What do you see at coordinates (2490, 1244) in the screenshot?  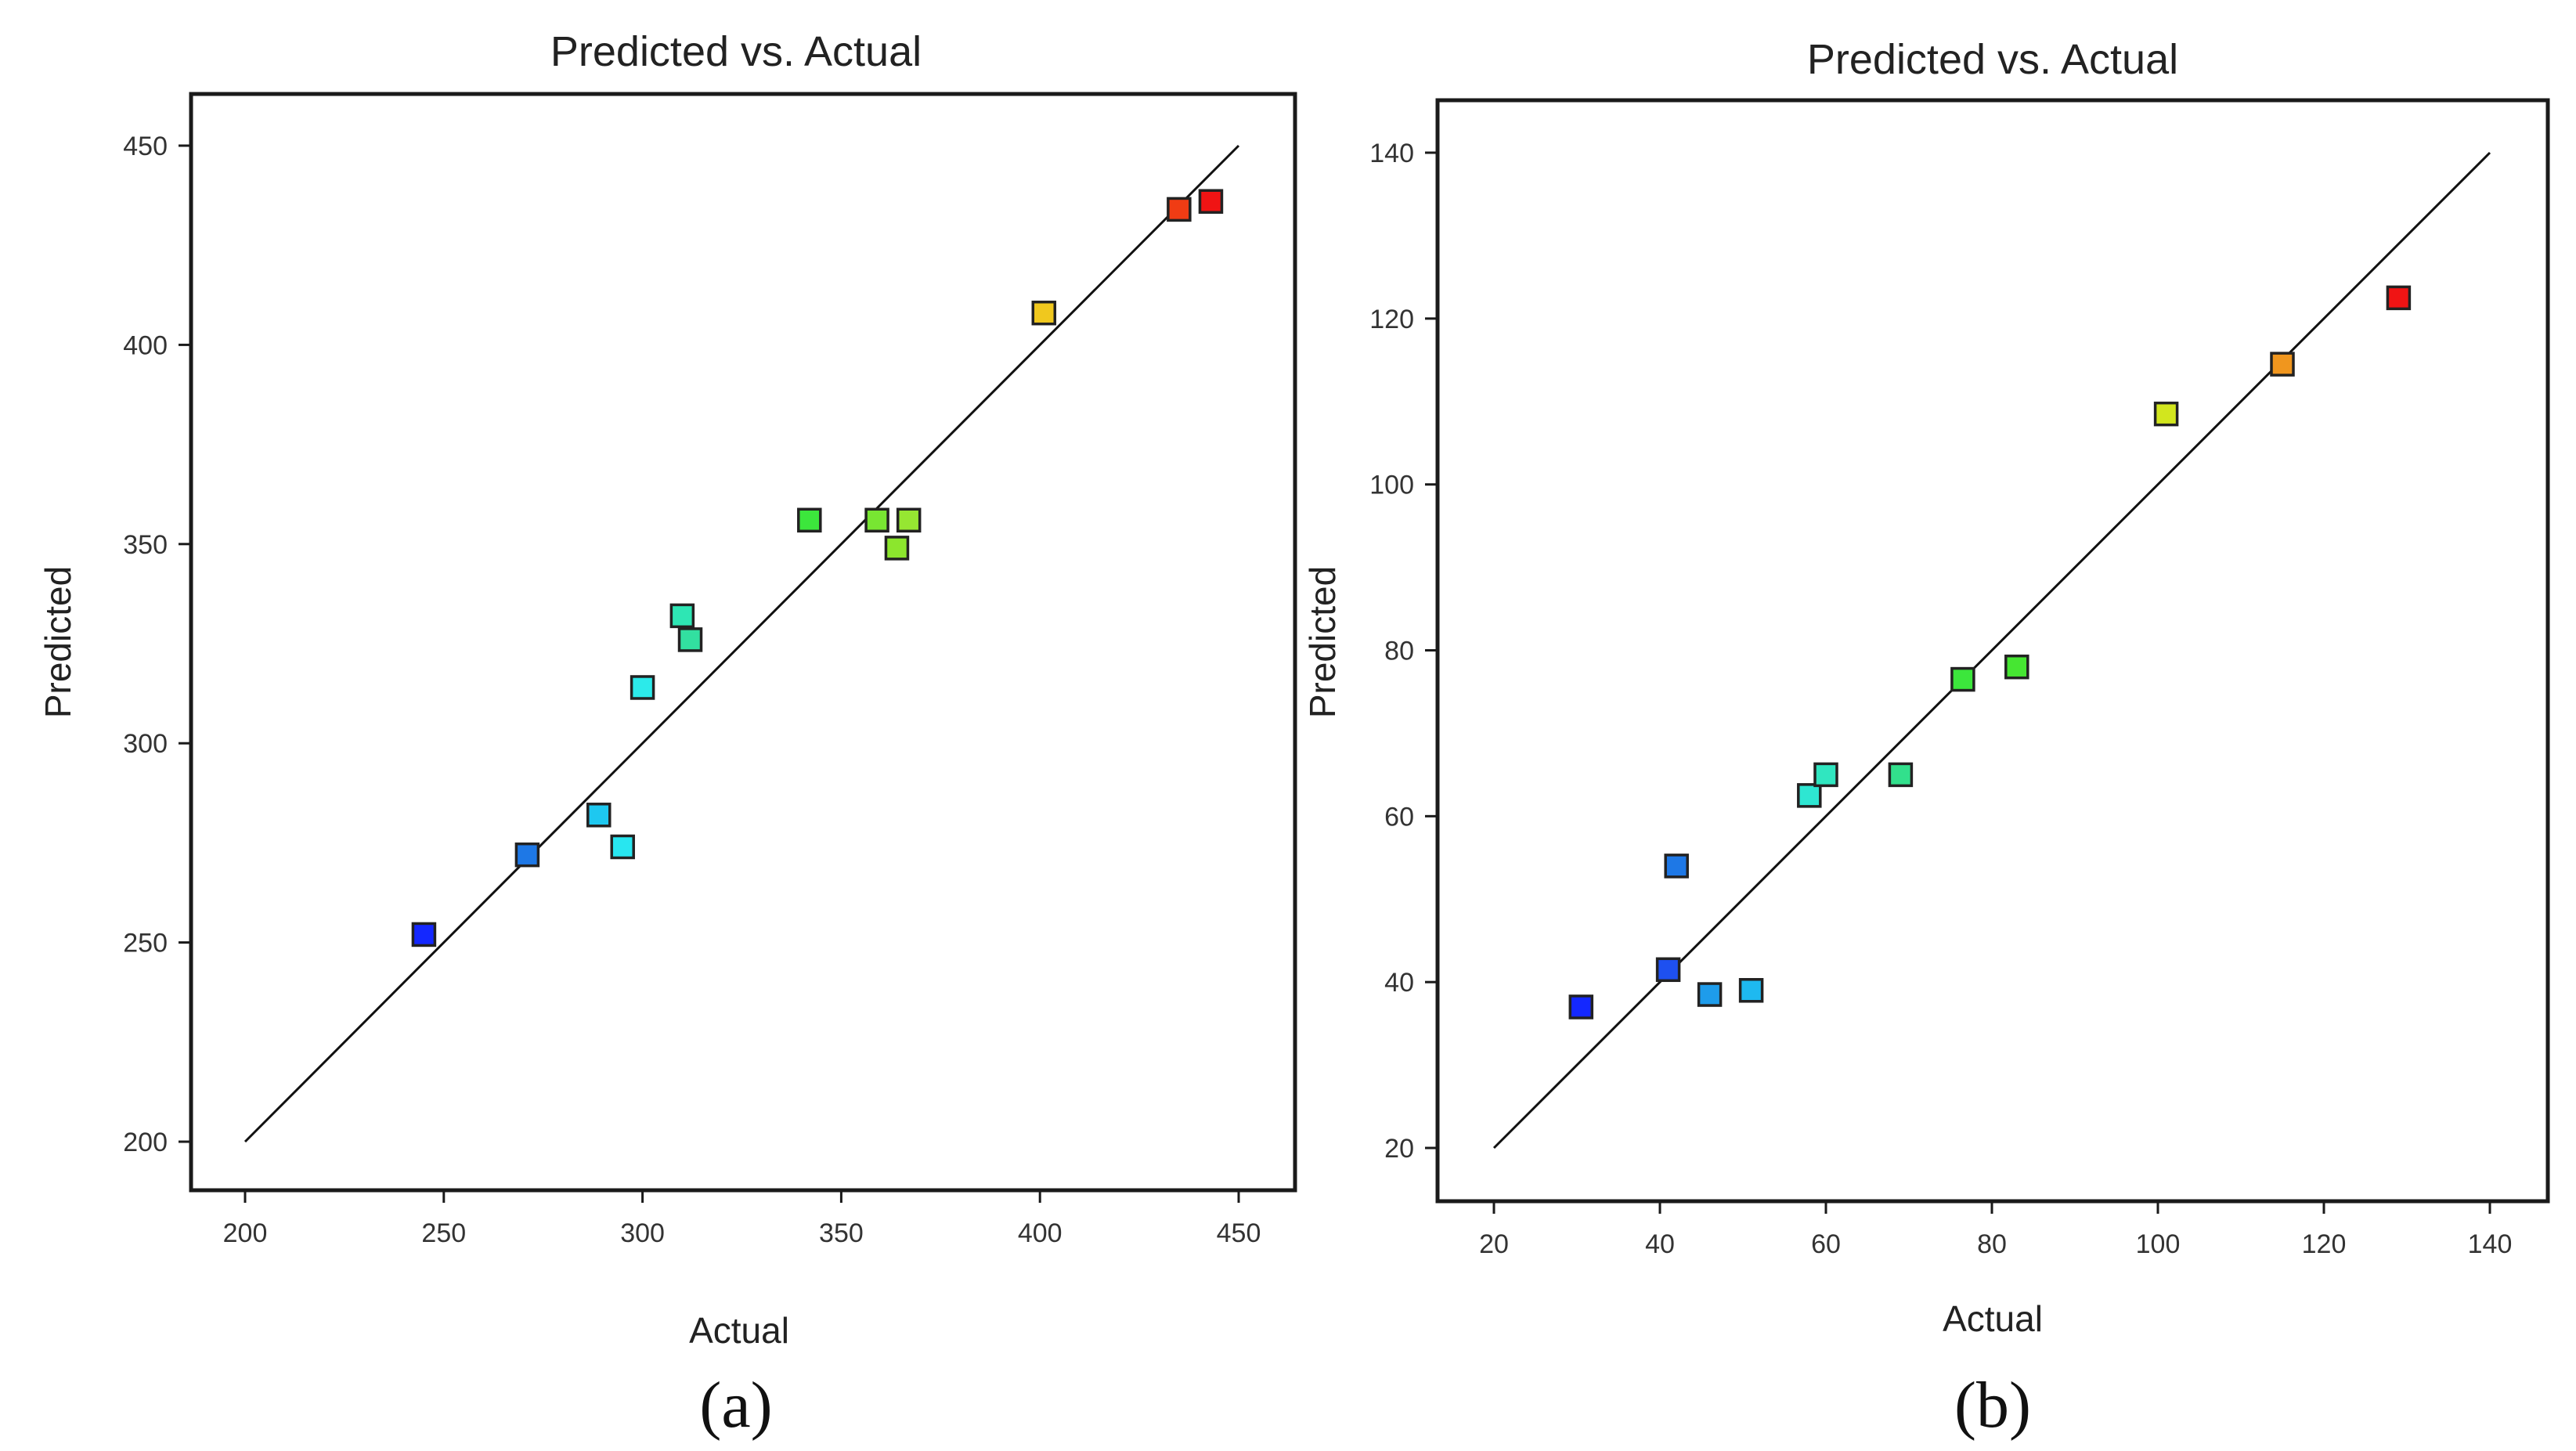 I see `x-tick-label: 140` at bounding box center [2490, 1244].